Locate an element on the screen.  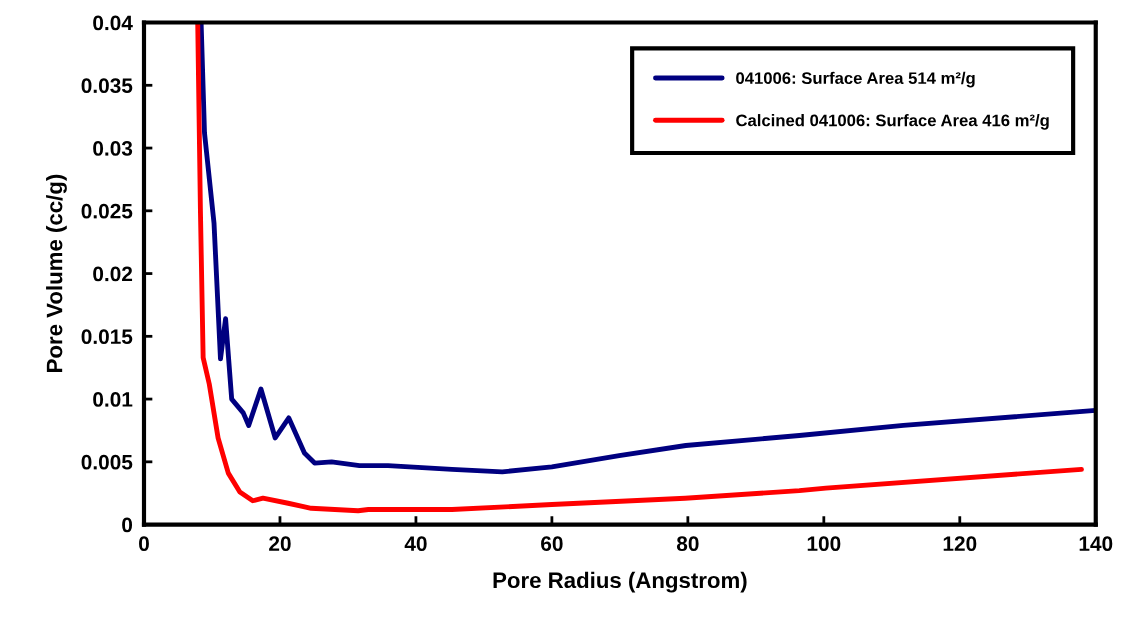
y-axis-title: Pore Volume (cc/g) is located at coordinates (56, 273).